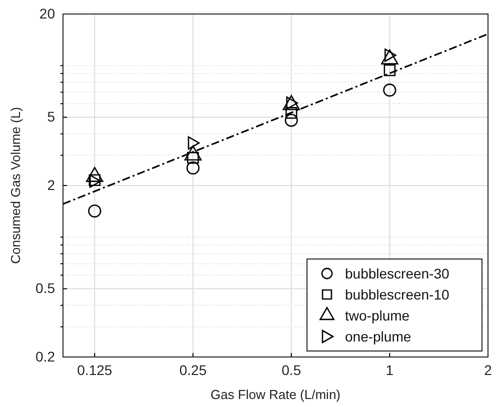 The height and width of the screenshot is (407, 502). I want to click on legend-label: one-plume, so click(378, 336).